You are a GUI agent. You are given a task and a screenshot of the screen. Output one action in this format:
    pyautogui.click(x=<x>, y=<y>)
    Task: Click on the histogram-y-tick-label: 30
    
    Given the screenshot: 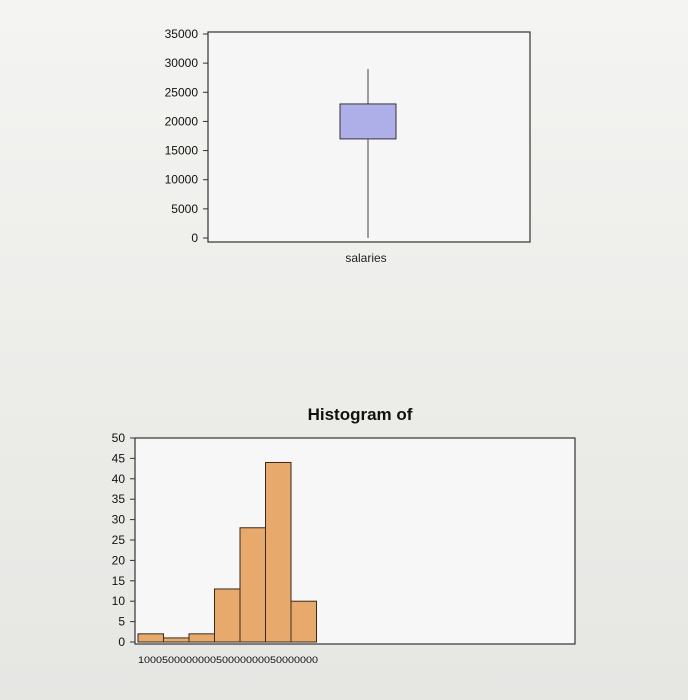 What is the action you would take?
    pyautogui.click(x=119, y=520)
    